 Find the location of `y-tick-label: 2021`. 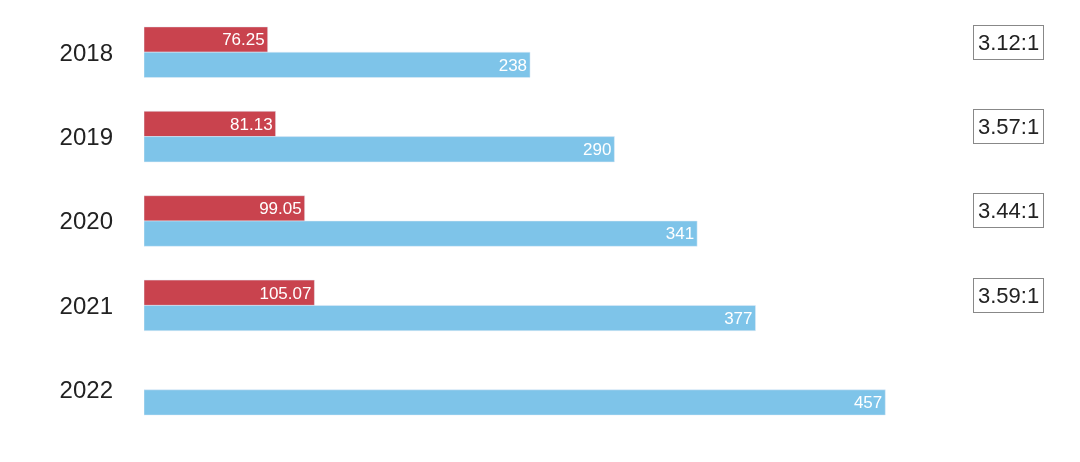

y-tick-label: 2021 is located at coordinates (86, 305).